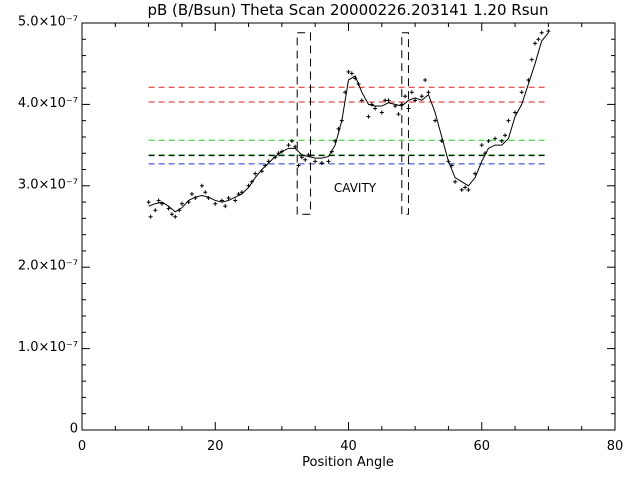 The image size is (640, 480). What do you see at coordinates (74, 429) in the screenshot?
I see `y-tick-label: 0` at bounding box center [74, 429].